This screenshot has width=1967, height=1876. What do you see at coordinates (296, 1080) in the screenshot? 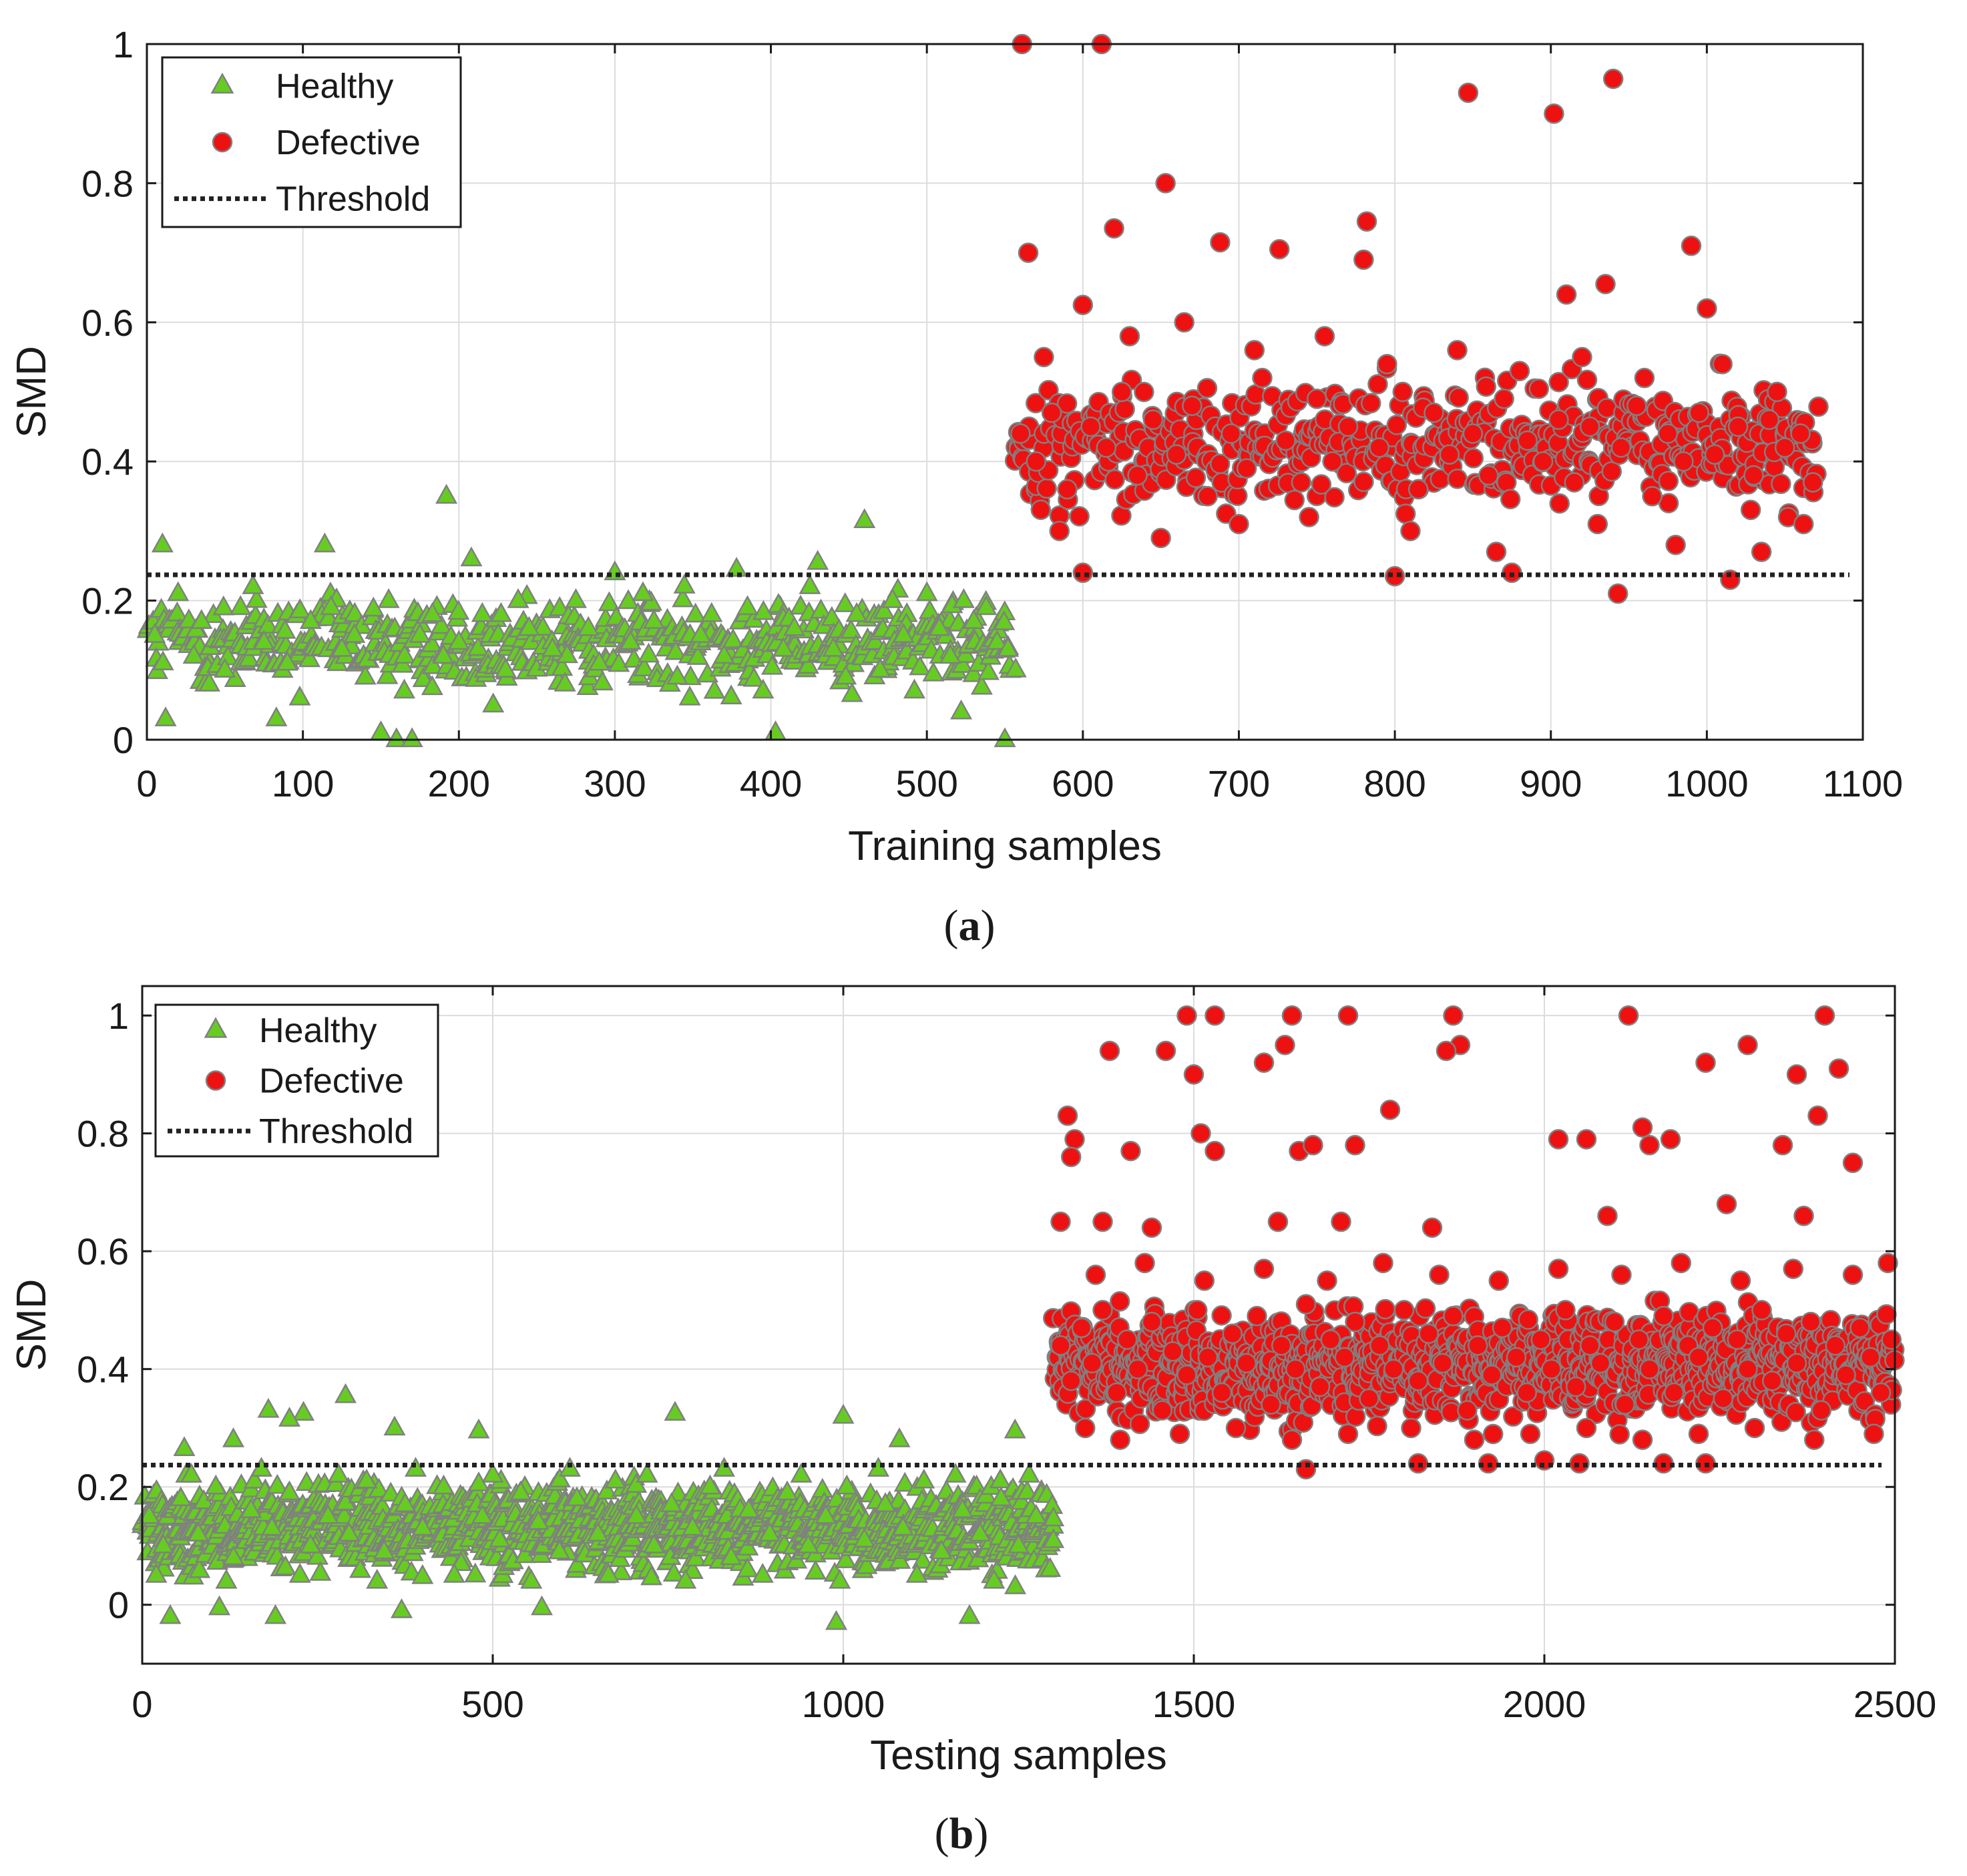
I see `legend: Healthy Defective Threshold` at bounding box center [296, 1080].